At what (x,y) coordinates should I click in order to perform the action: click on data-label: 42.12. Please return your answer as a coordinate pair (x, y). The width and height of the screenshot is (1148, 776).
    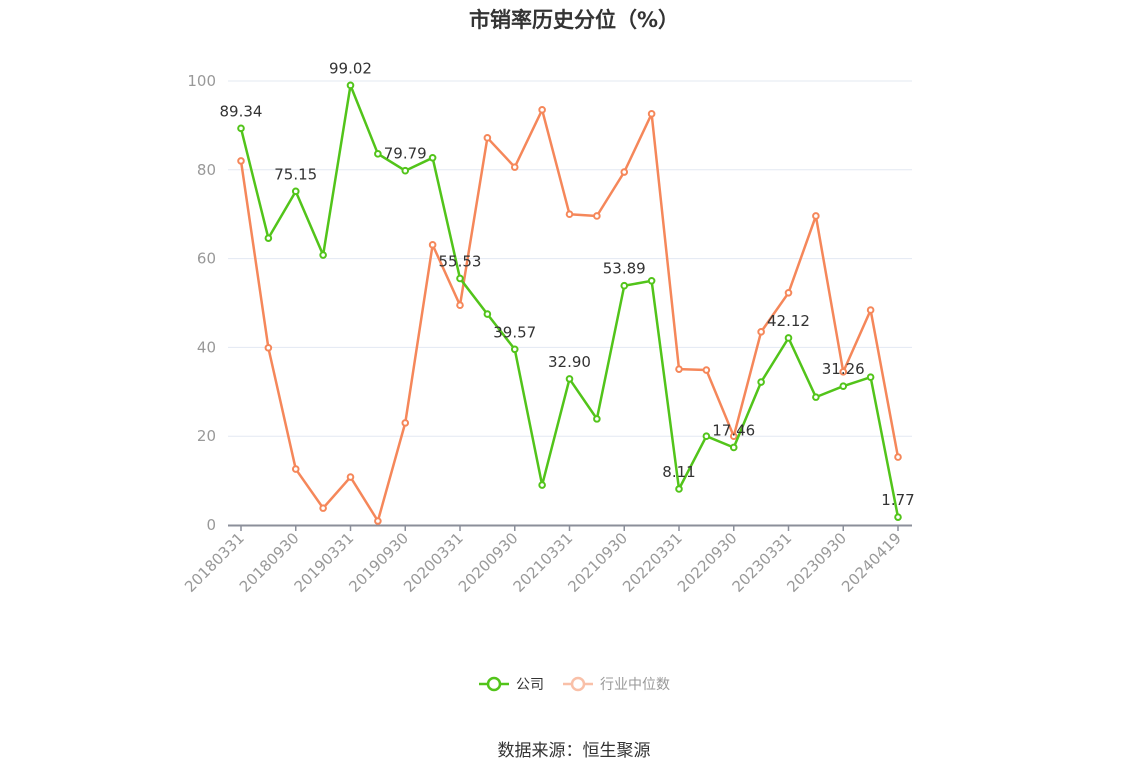
    Looking at the image, I should click on (788, 321).